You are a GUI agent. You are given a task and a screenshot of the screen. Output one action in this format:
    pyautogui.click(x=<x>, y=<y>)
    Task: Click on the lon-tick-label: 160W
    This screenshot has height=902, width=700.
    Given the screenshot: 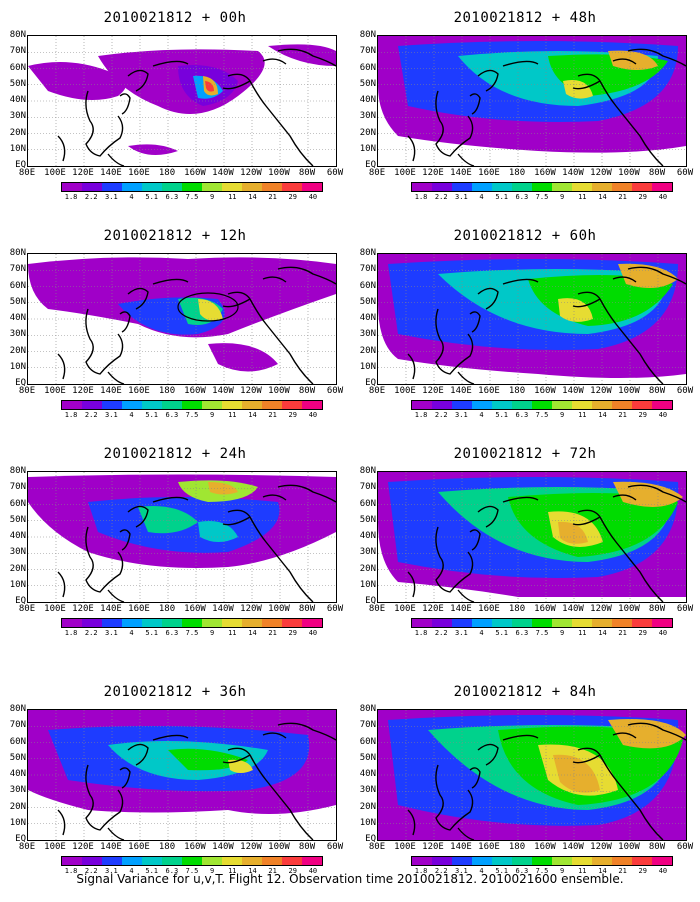 What is the action you would take?
    pyautogui.click(x=195, y=391)
    